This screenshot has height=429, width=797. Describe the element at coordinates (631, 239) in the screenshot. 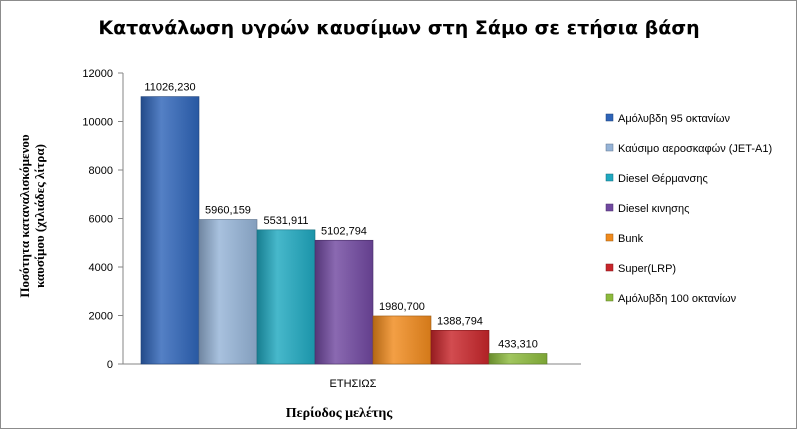

I see `legend-label-5: Bunk` at that location.